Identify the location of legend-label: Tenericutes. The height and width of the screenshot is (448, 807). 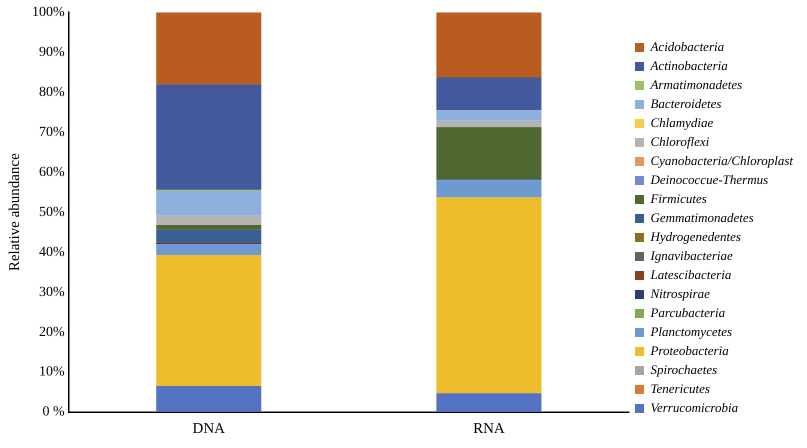
(680, 388).